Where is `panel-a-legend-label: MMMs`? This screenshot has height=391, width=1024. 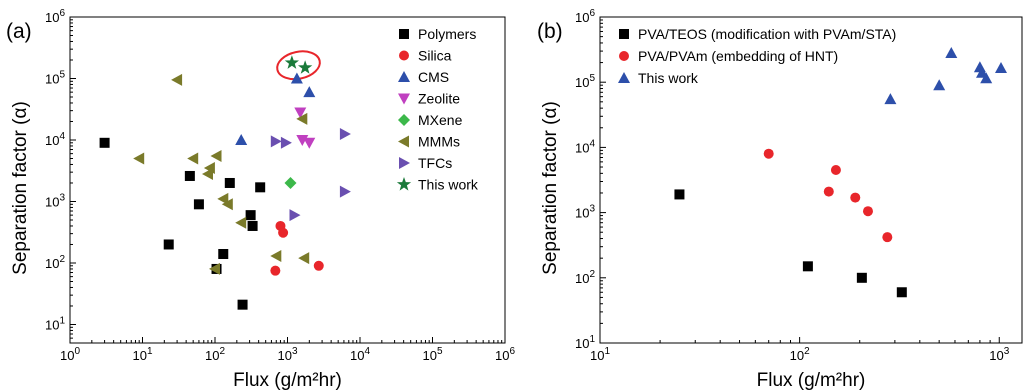 panel-a-legend-label: MMMs is located at coordinates (439, 142).